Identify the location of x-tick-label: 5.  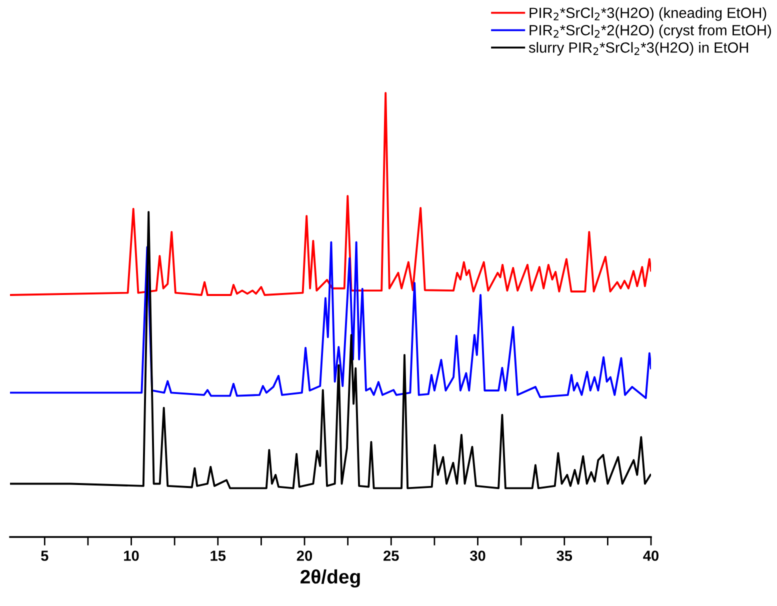
(44, 555).